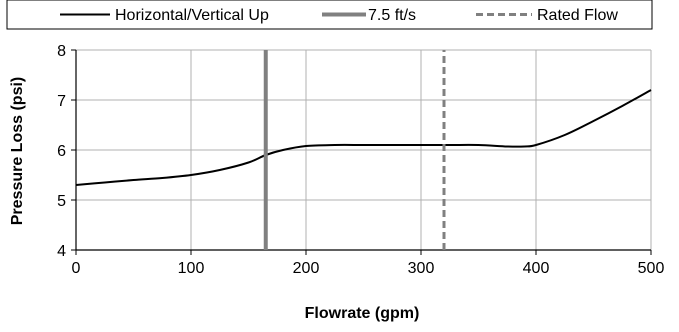 Image resolution: width=679 pixels, height=332 pixels. Describe the element at coordinates (421, 268) in the screenshot. I see `x-tick-label-3: 300` at that location.